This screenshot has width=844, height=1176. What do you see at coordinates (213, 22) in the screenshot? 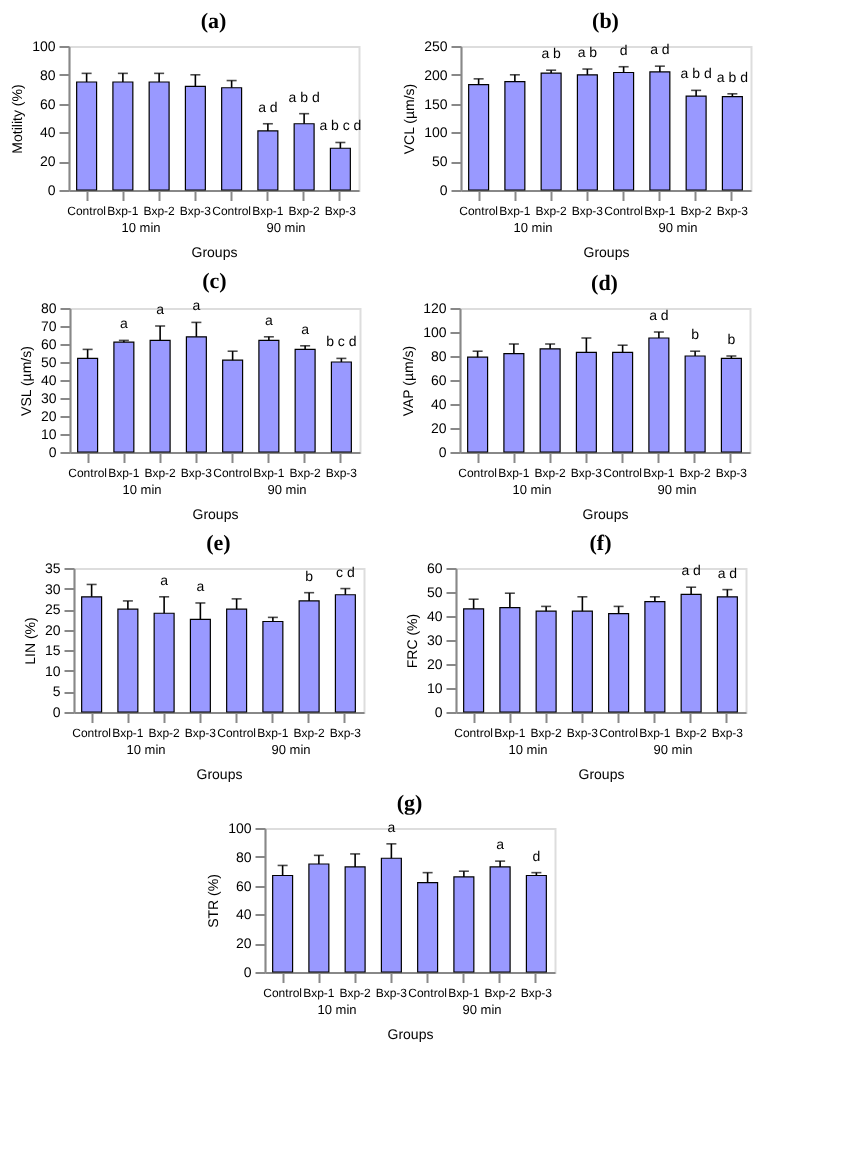
I see `chart-title: (a)` at bounding box center [213, 22].